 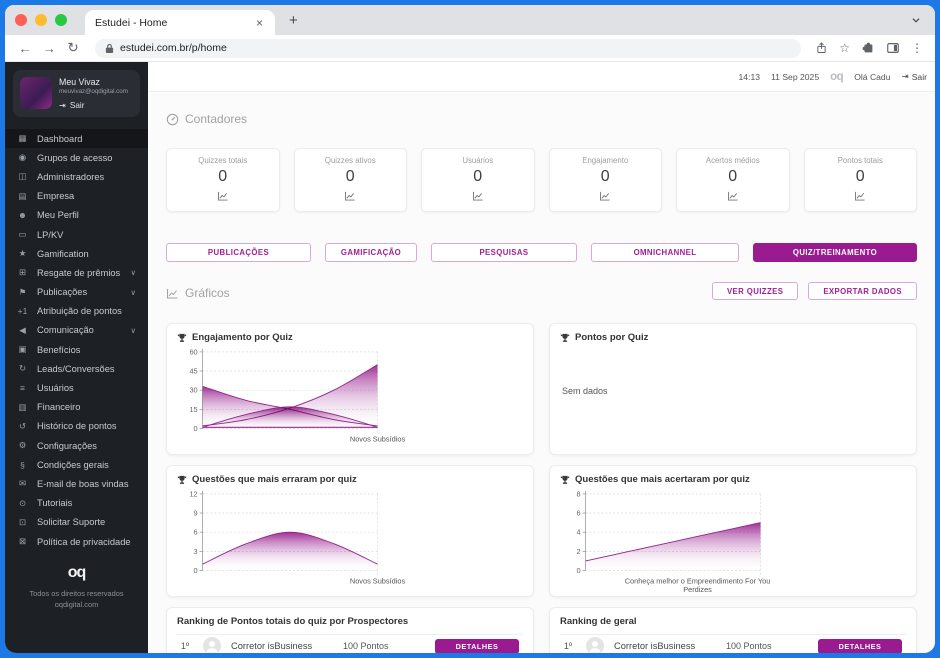 What do you see at coordinates (53, 253) in the screenshot?
I see `sidebar-item-gamification: ★ Gamification` at bounding box center [53, 253].